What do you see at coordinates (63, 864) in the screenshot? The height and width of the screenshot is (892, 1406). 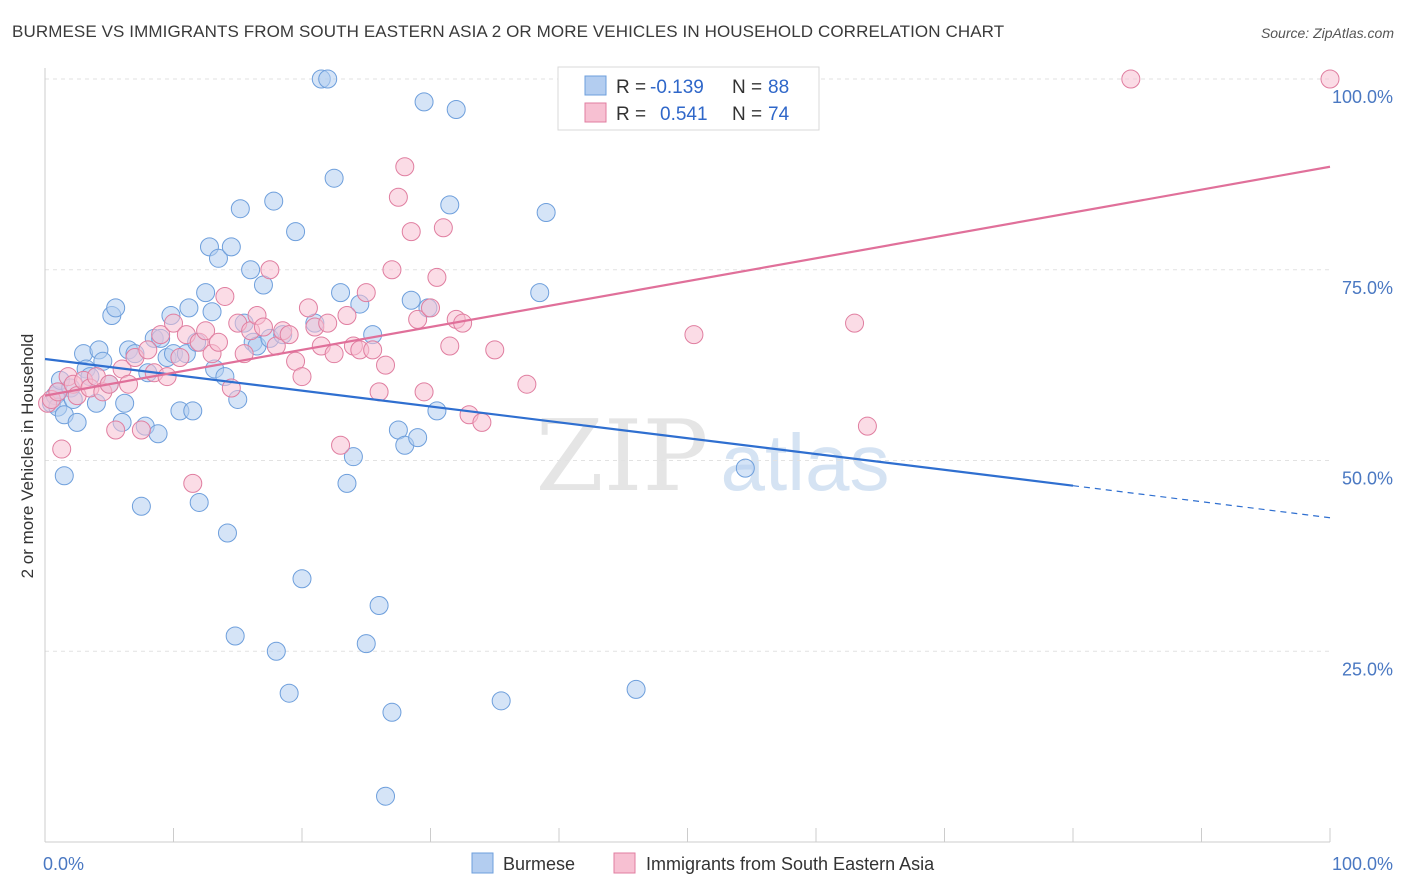 I see `x-tick-label: 0.0%` at bounding box center [63, 864].